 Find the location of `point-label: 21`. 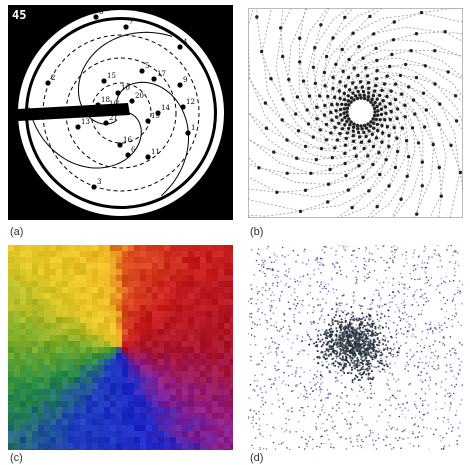

point-label: 21 is located at coordinates (113, 118).